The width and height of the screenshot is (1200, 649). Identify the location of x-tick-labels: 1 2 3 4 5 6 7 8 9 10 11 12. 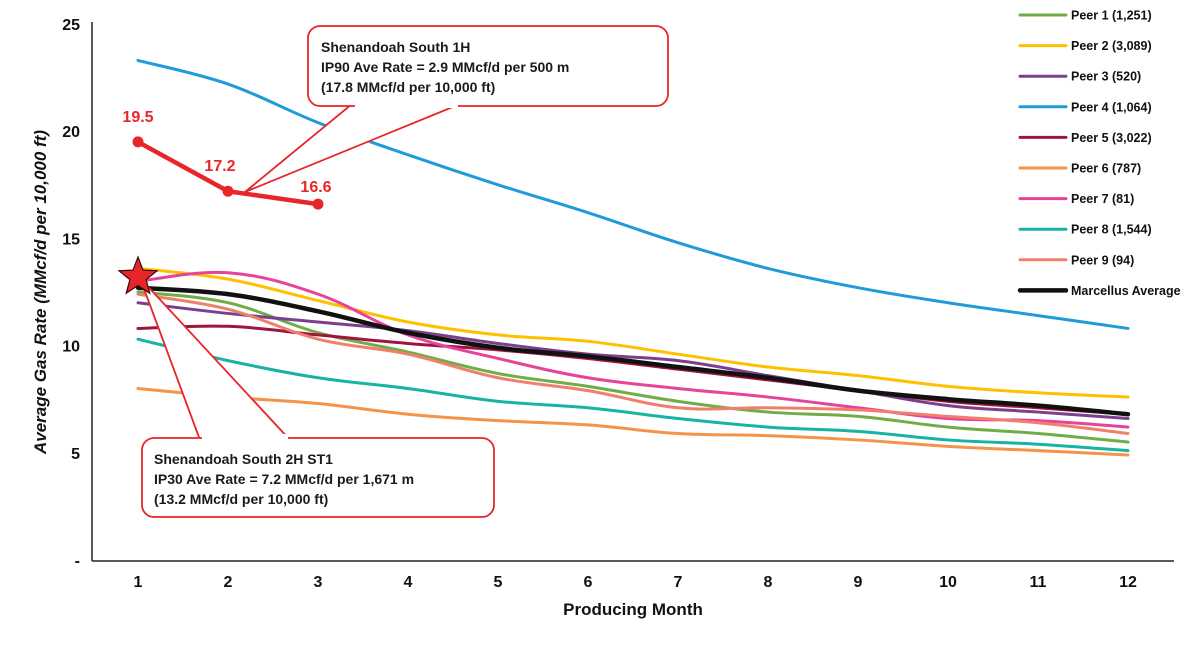
(635, 582).